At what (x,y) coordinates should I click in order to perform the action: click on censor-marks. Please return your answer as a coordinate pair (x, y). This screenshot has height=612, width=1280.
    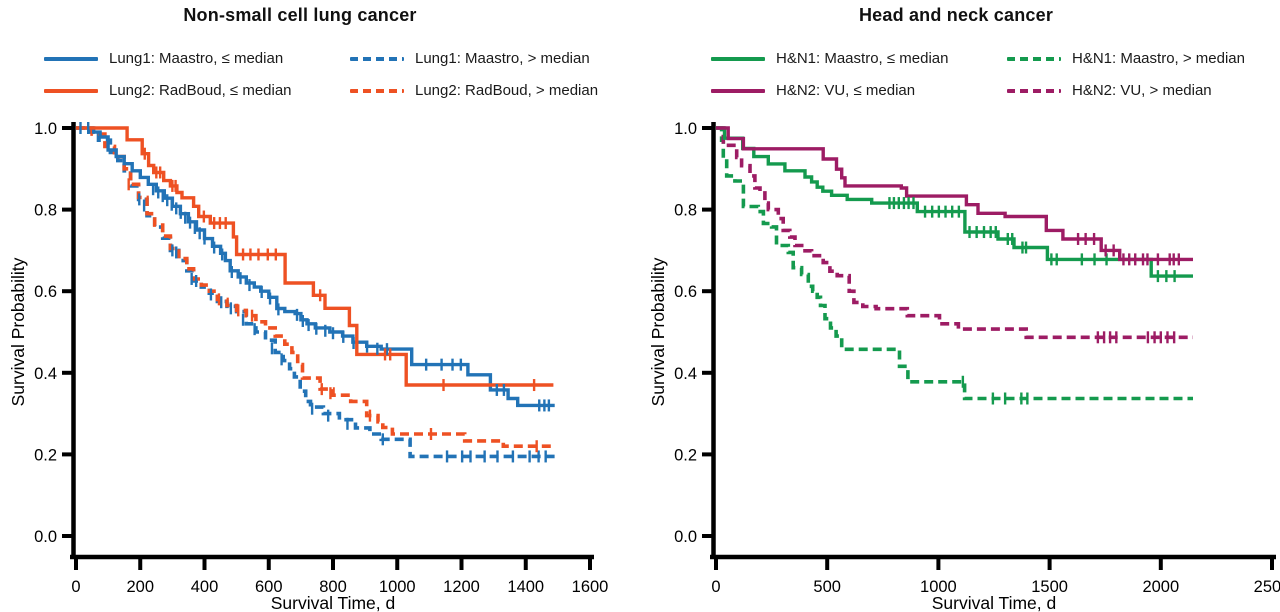
    Looking at the image, I should click on (1034, 301).